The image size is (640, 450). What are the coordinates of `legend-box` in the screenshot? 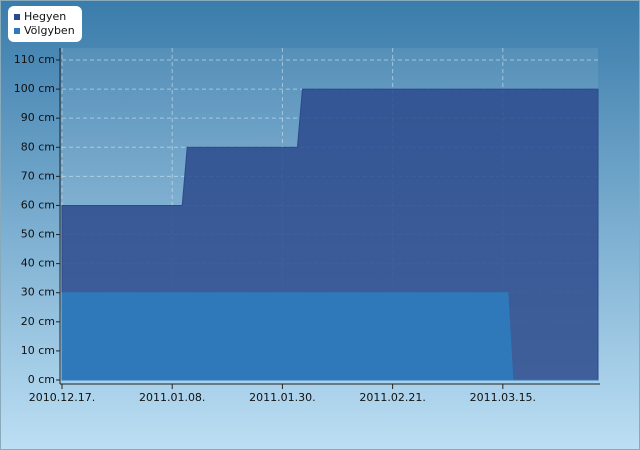 It's located at (45, 24).